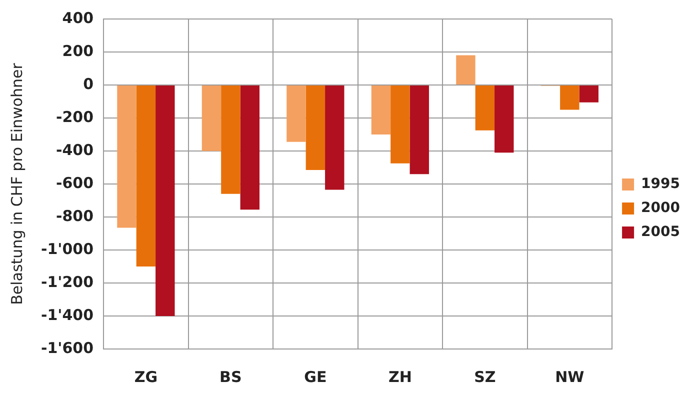 This screenshot has width=700, height=412. I want to click on y-tick-label: -400, so click(75, 149).